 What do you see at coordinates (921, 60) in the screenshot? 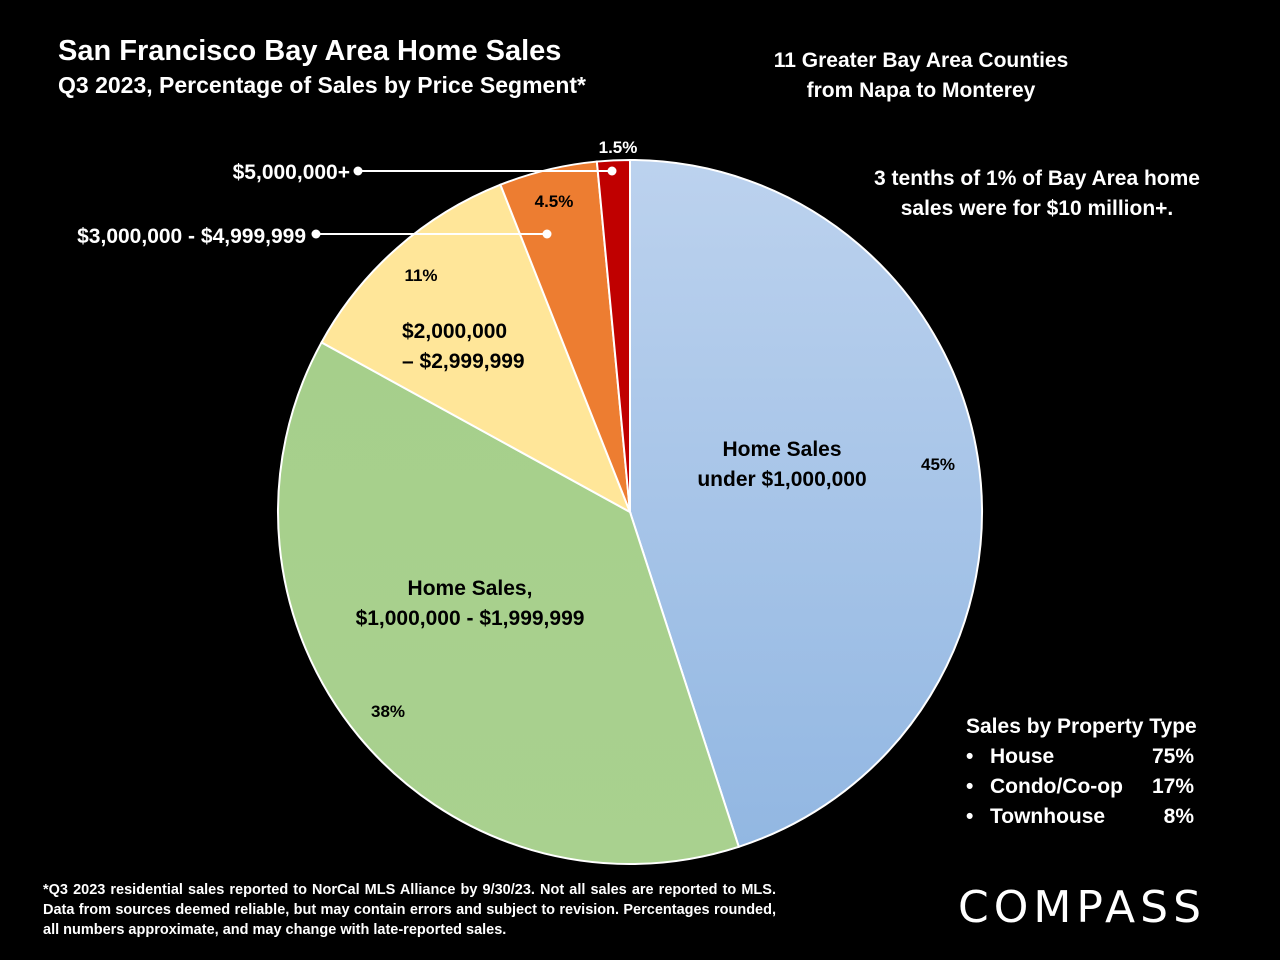
I see `region-note-line-1: 11 Greater Bay Area Counties` at bounding box center [921, 60].